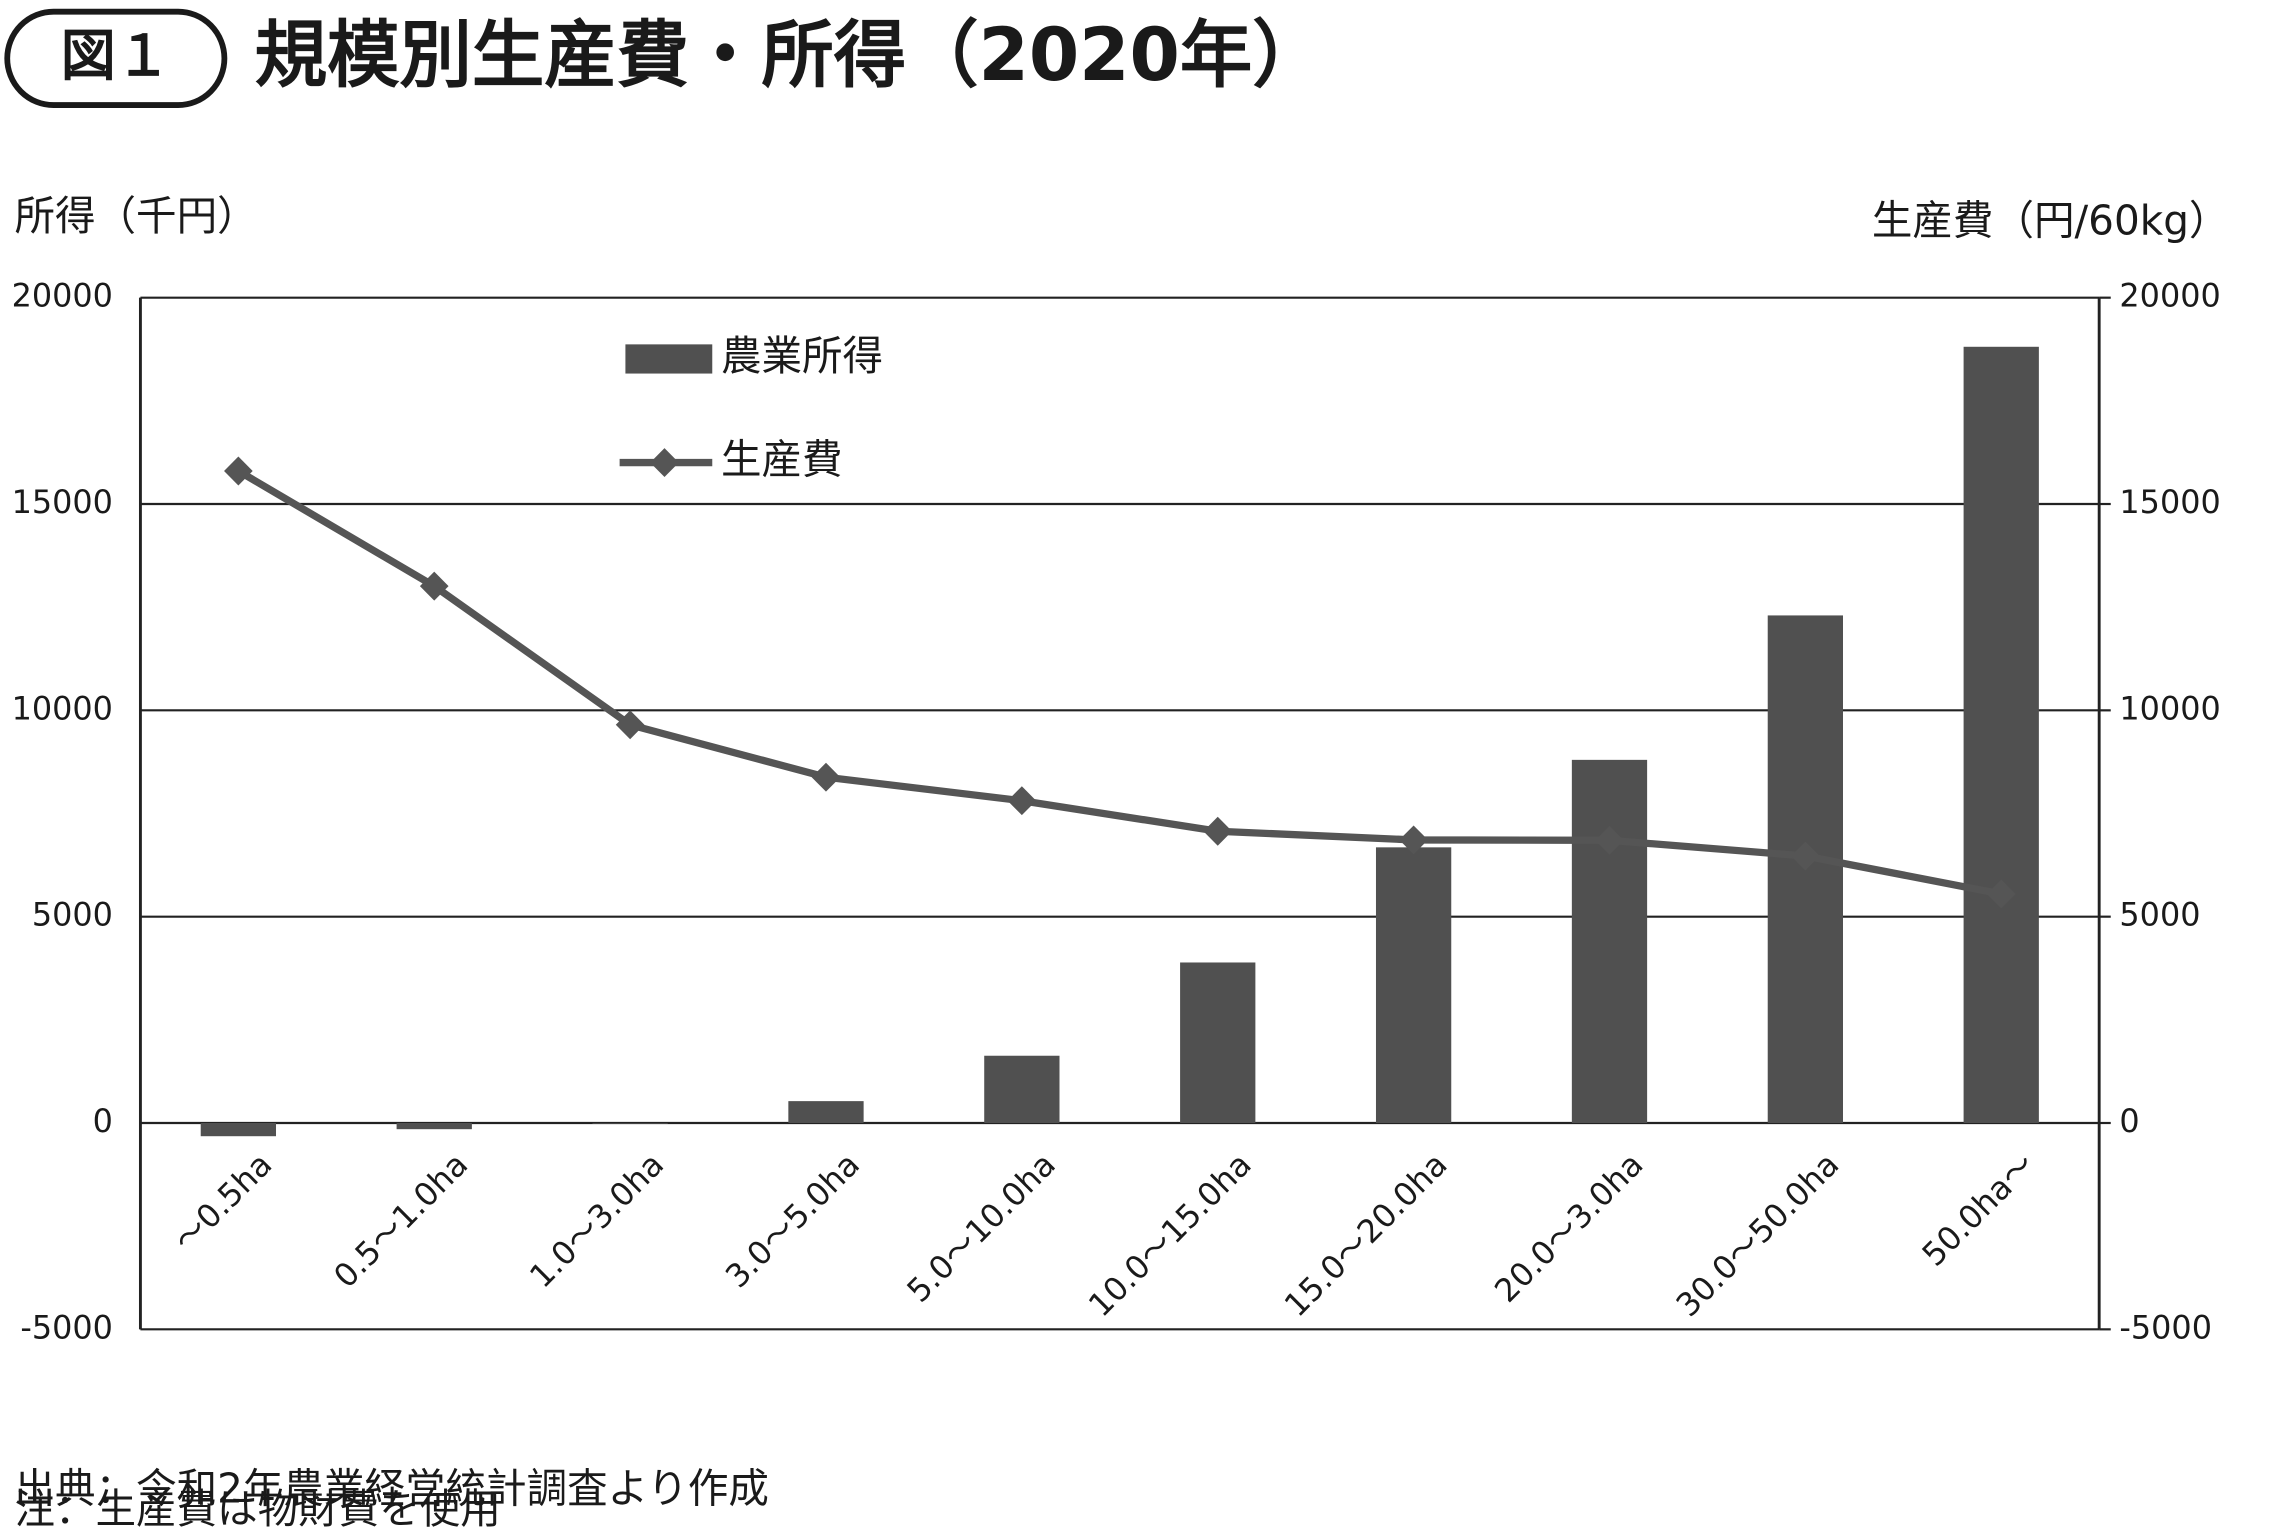  I want to click on y-tick-label: 10000, so click(62, 708).